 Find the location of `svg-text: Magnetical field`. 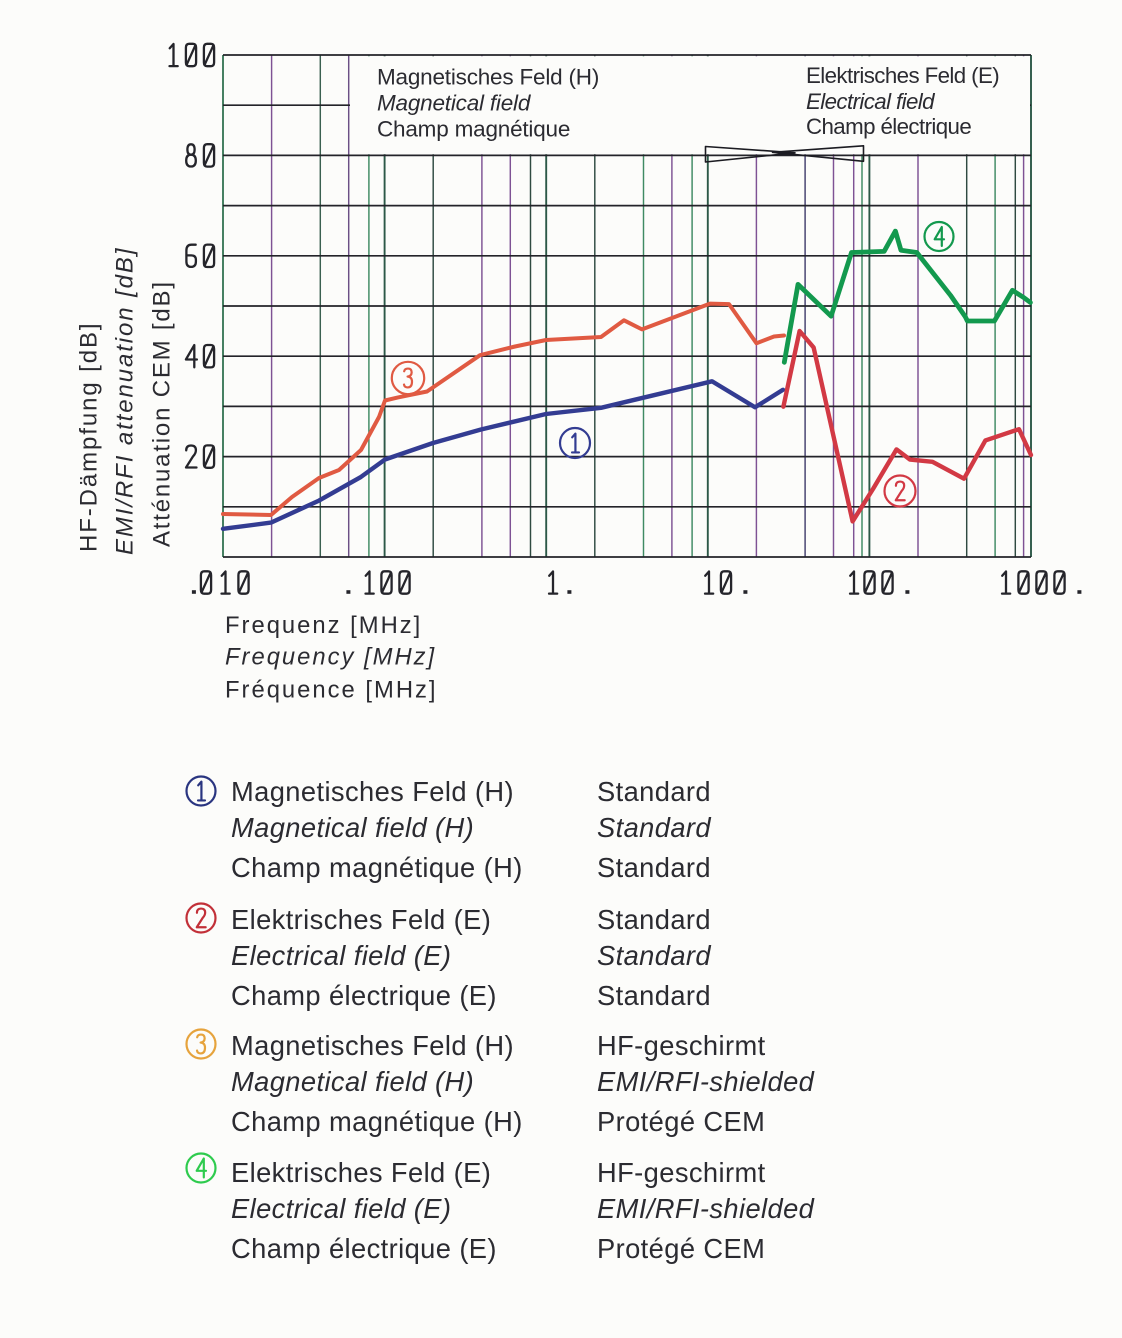

svg-text: Magnetical field is located at coordinates (454, 103).